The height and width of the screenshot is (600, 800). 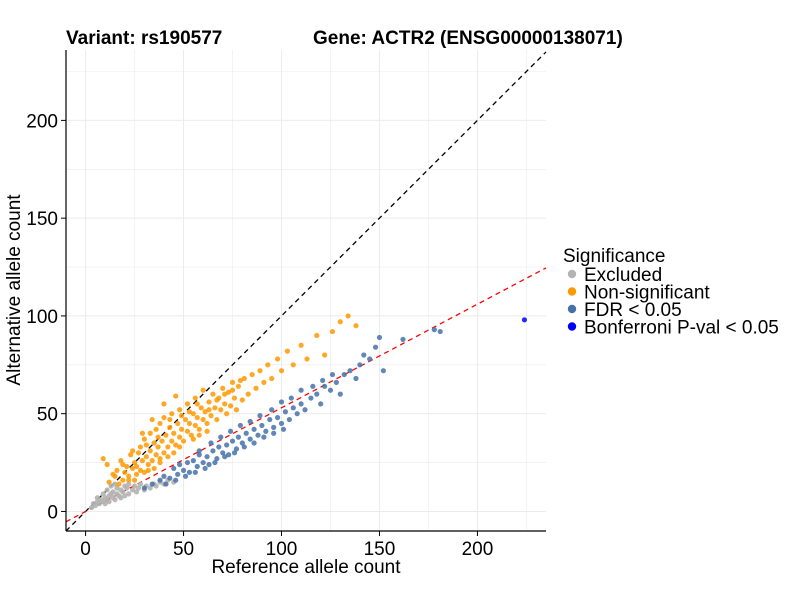 What do you see at coordinates (572, 291) in the screenshot?
I see `legend-key` at bounding box center [572, 291].